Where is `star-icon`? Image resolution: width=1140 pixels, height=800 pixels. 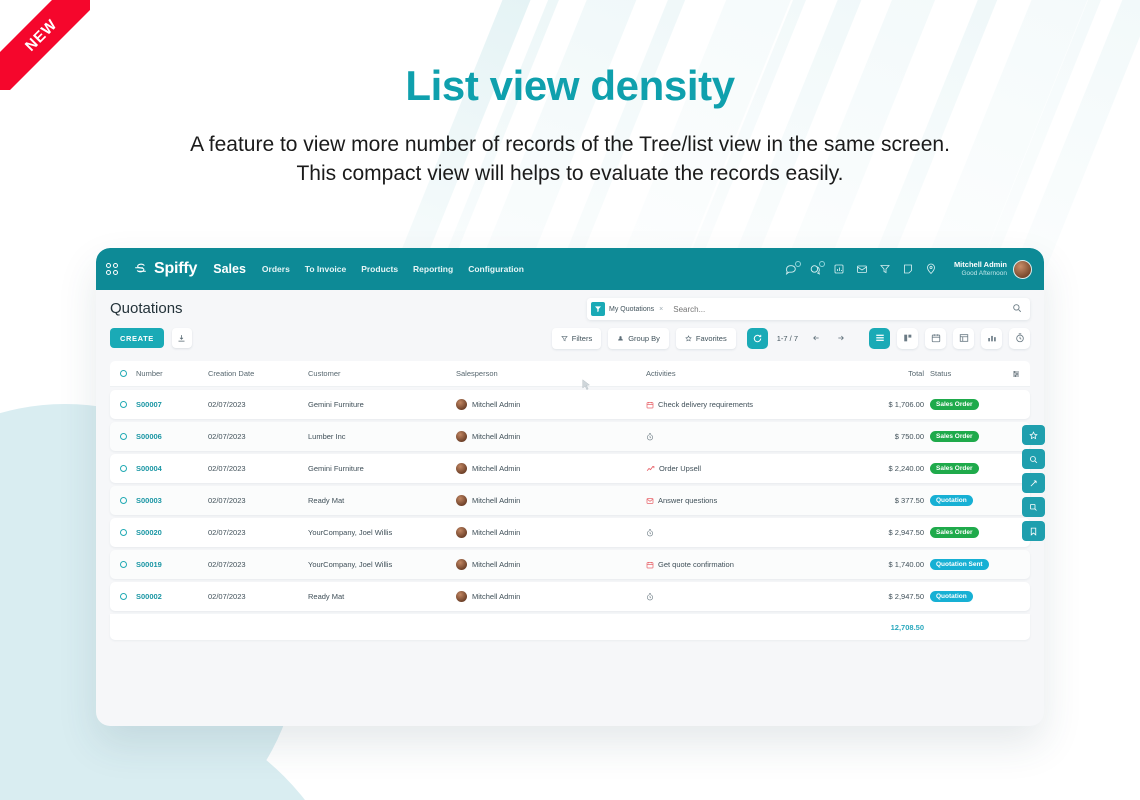 star-icon is located at coordinates (1033, 434).